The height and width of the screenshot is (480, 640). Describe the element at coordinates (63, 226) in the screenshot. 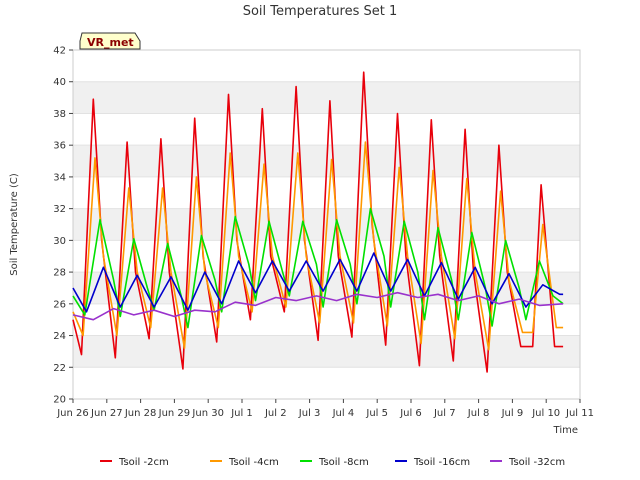

I see `y-axis-ticks: 20 22 24 26 28 30 32 34 36 38 40 42` at that location.